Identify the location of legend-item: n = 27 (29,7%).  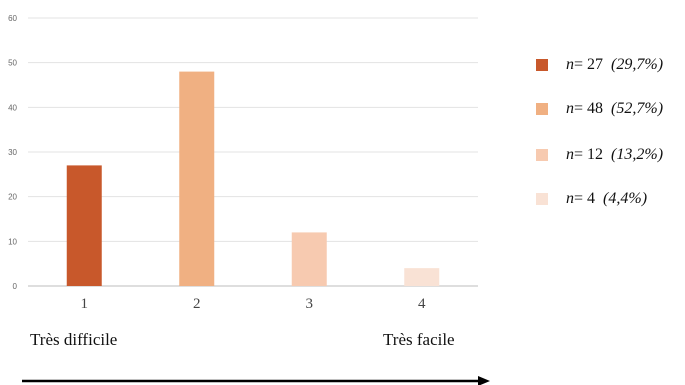
(599, 65).